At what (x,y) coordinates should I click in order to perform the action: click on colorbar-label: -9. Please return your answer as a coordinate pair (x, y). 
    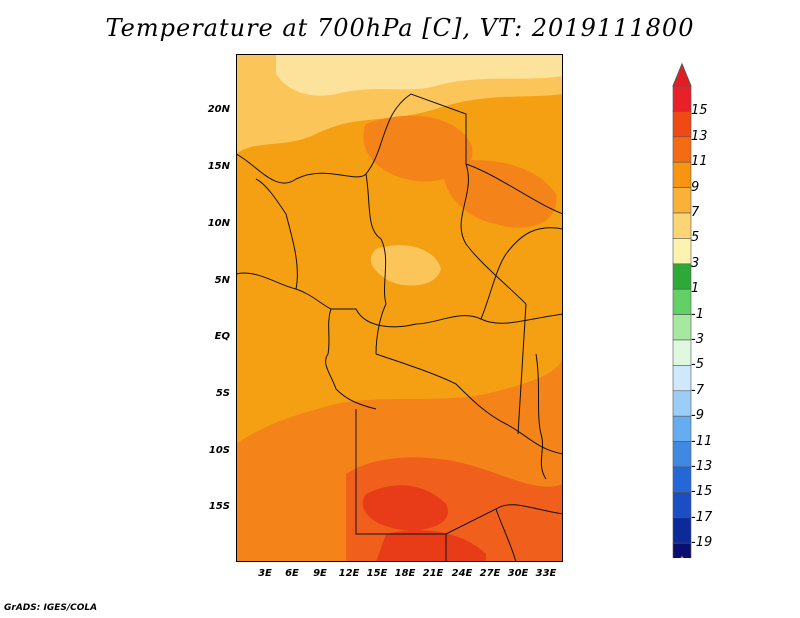
    Looking at the image, I should click on (697, 416).